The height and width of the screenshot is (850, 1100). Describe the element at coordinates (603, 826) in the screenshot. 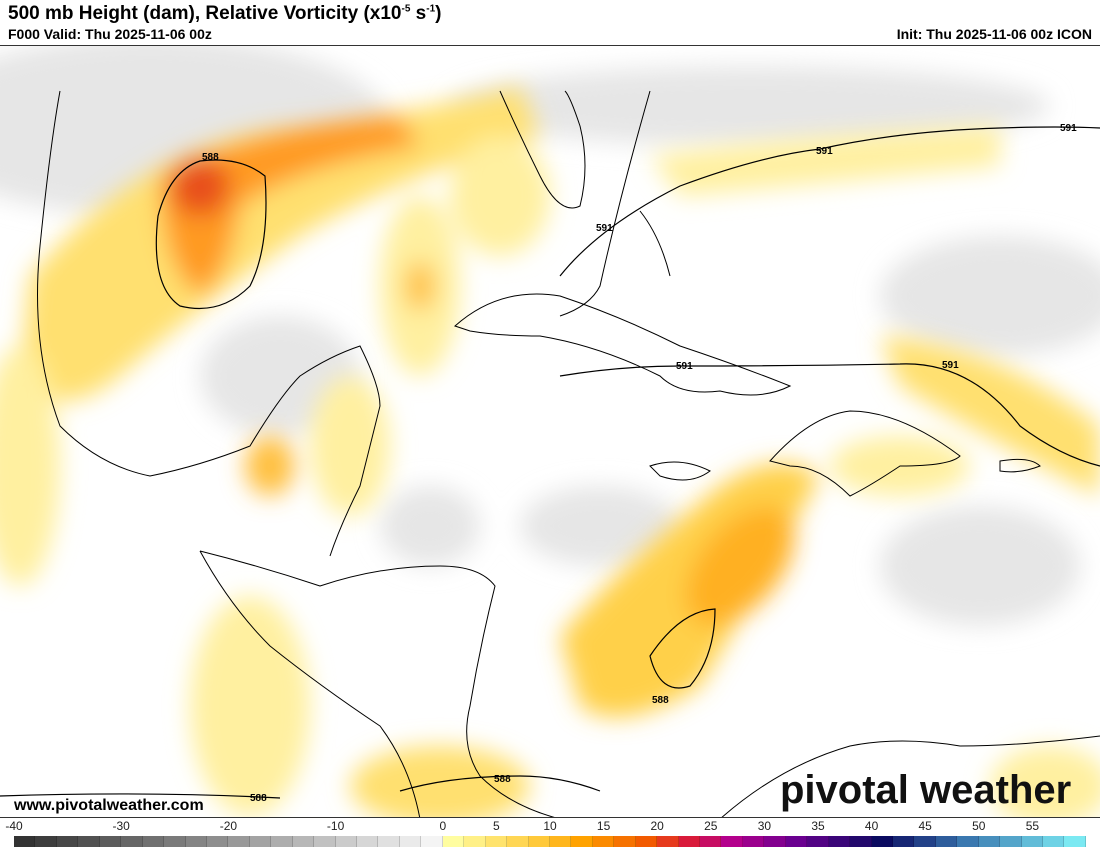

I see `colorbar-tick-label: 15` at that location.